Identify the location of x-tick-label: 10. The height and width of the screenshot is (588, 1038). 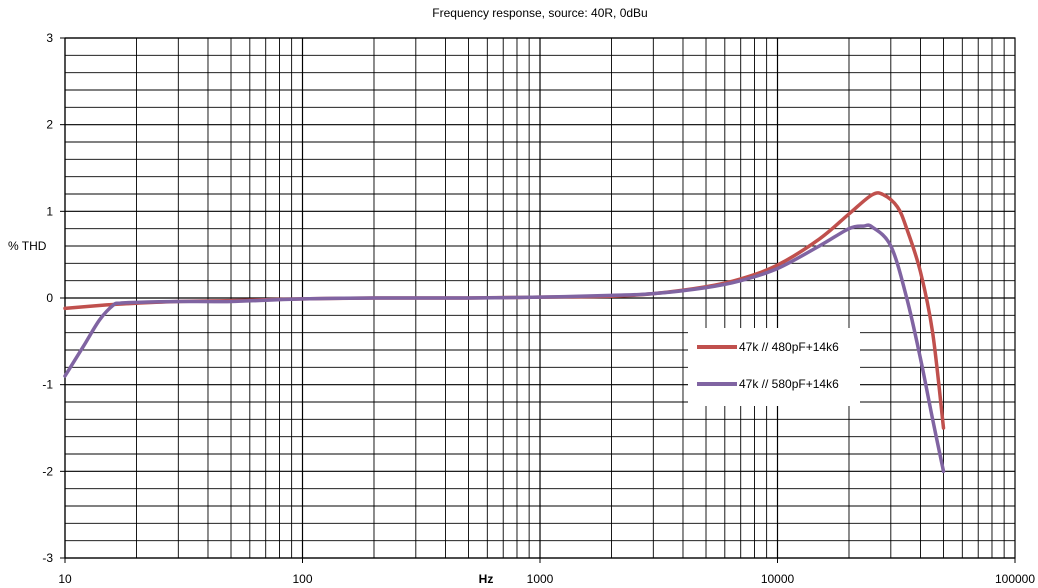
(65, 579).